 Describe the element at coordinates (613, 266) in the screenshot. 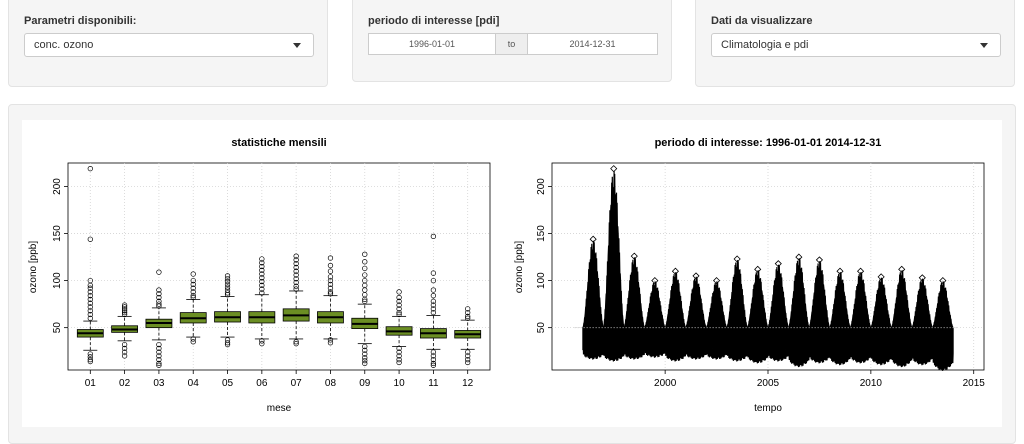

I see `series-band-1997` at that location.